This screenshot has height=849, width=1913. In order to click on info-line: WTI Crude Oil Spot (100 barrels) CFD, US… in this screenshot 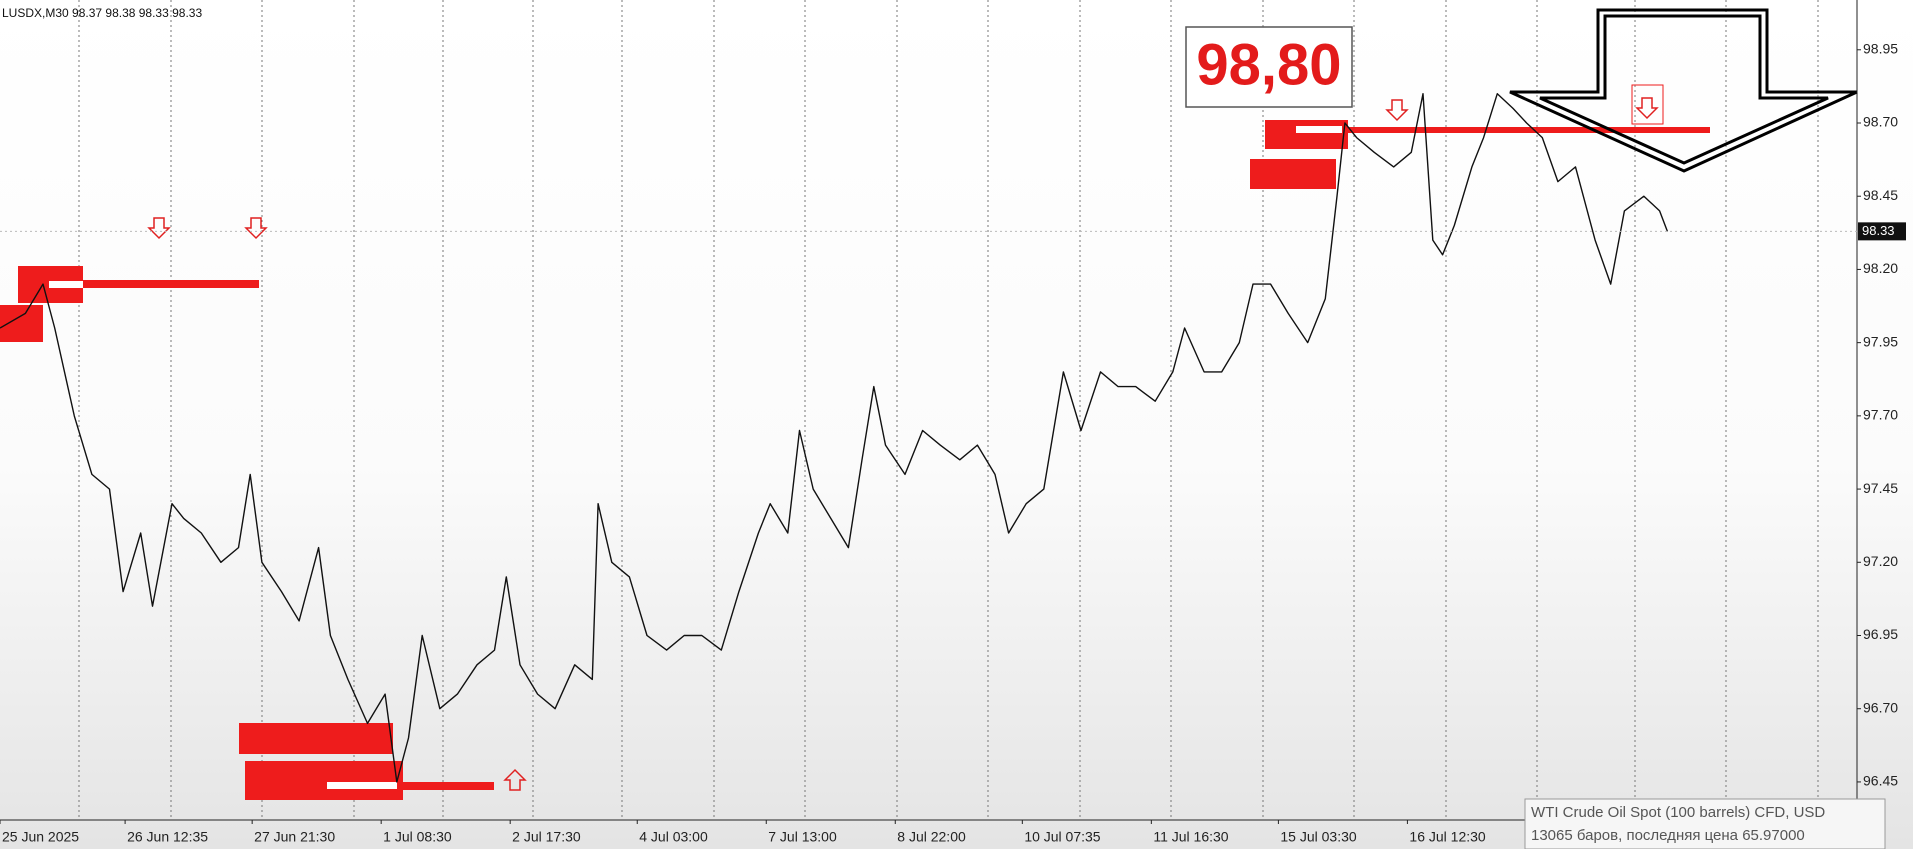, I will do `click(1678, 812)`.